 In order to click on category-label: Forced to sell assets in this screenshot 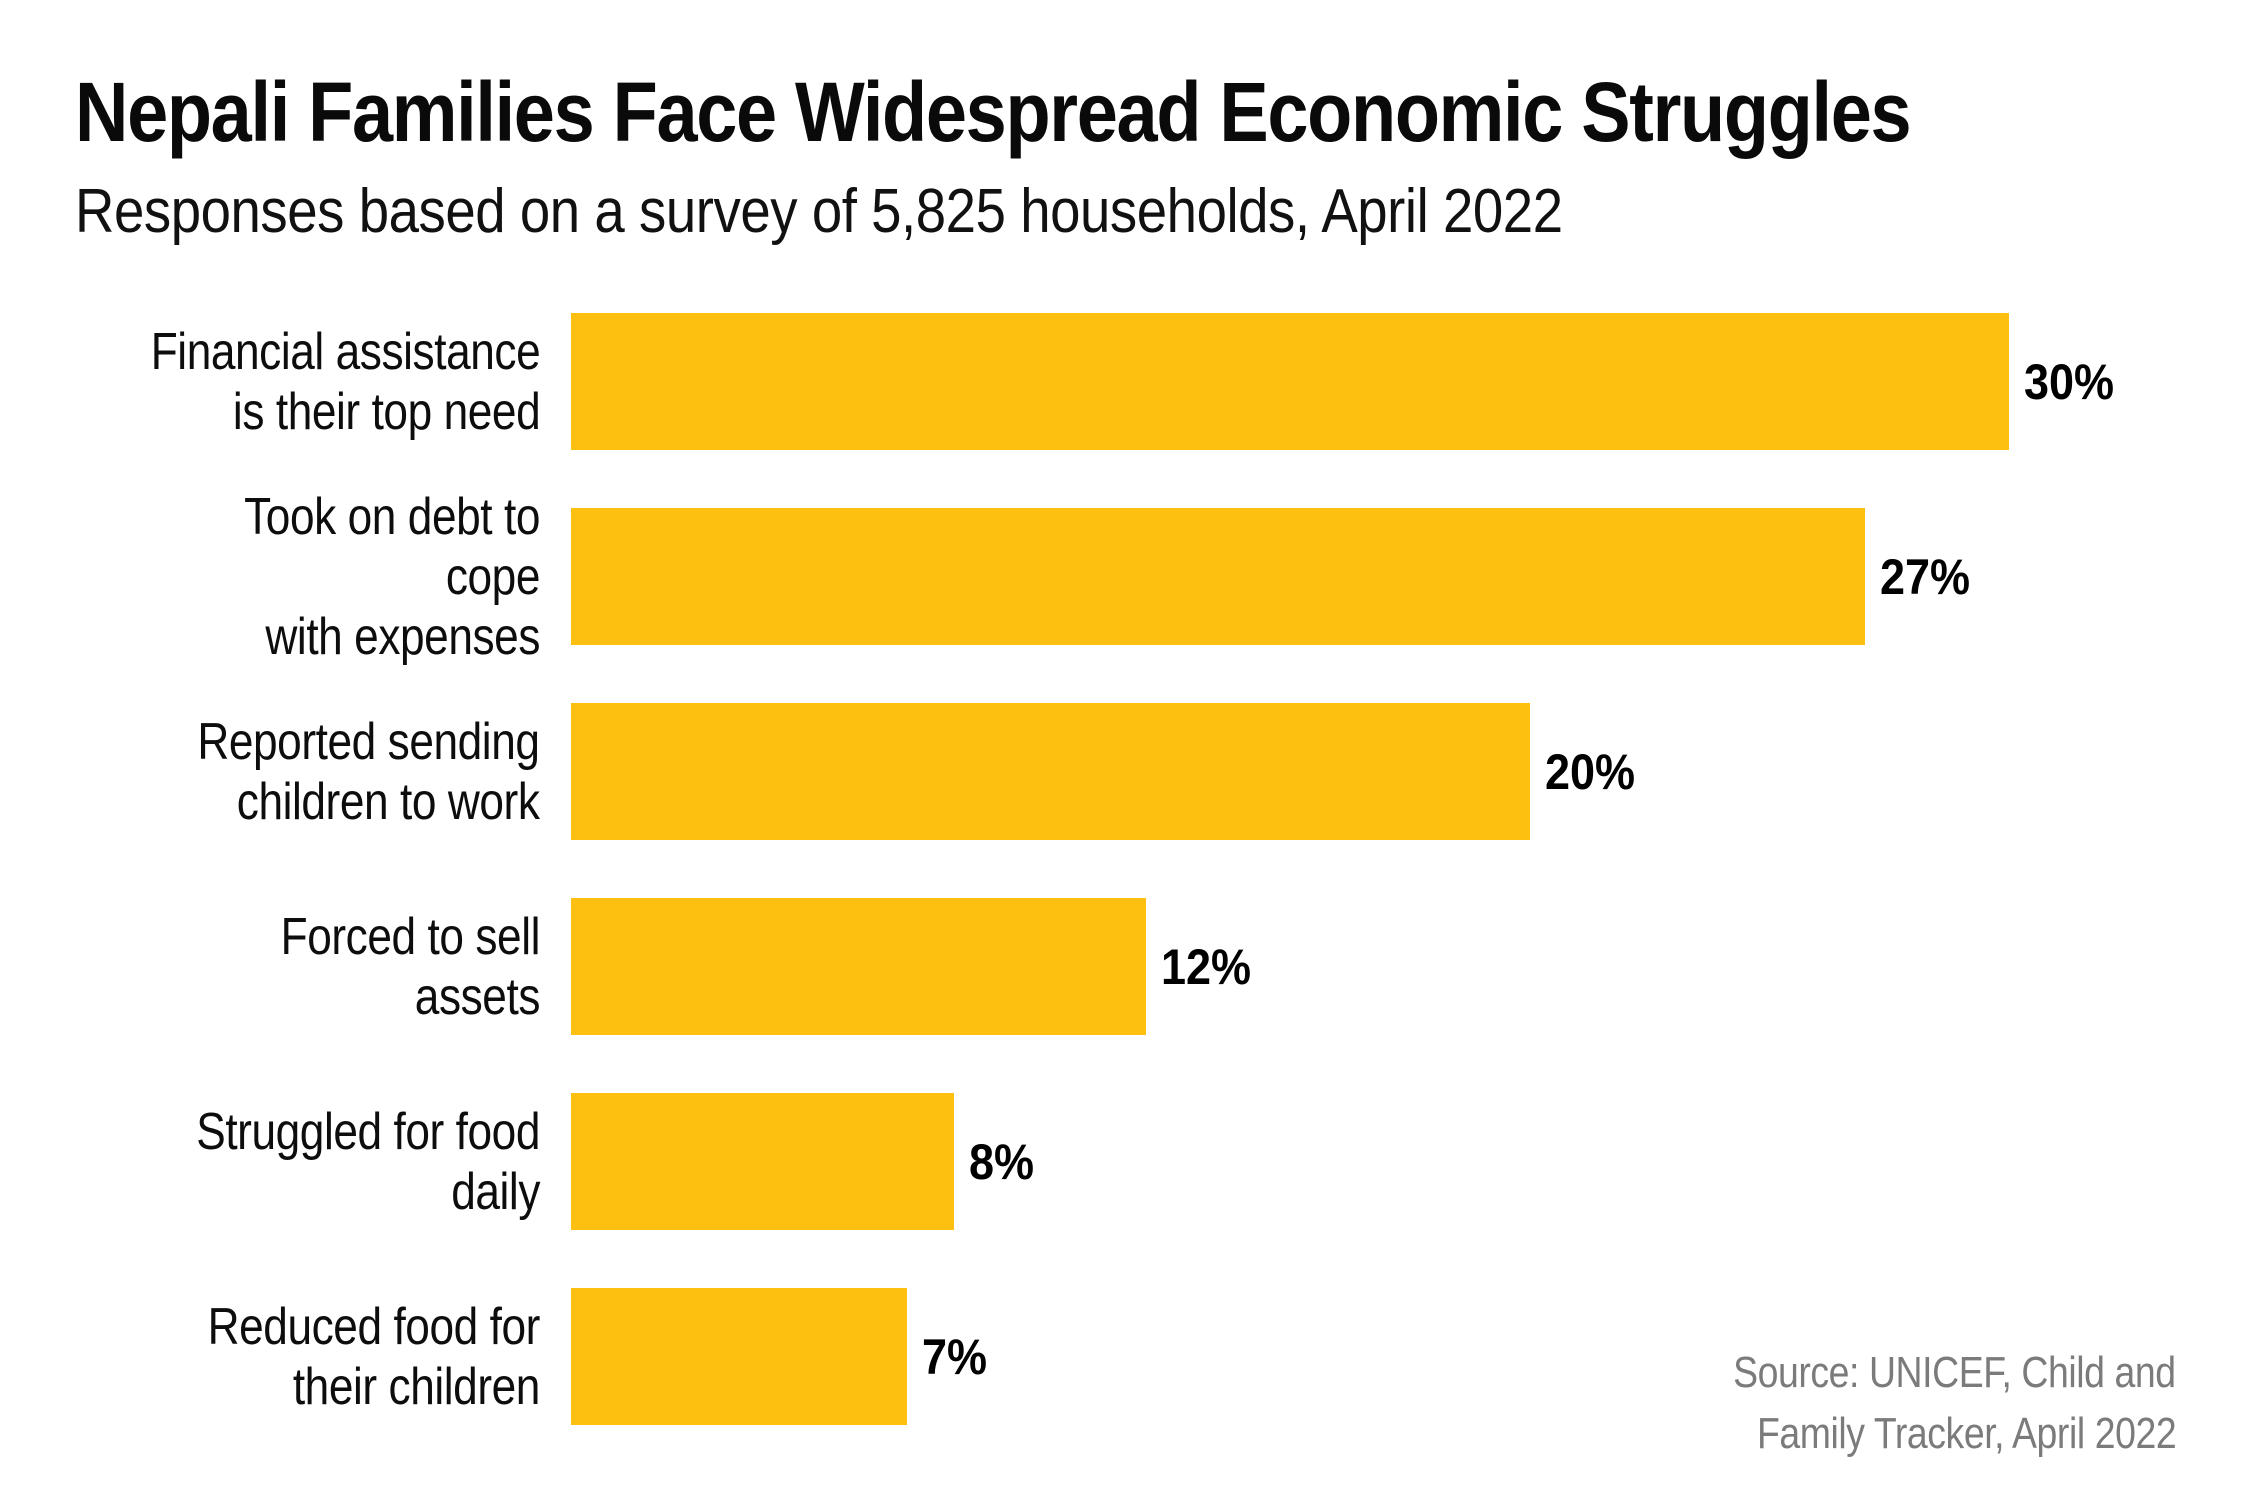, I will do `click(308, 967)`.